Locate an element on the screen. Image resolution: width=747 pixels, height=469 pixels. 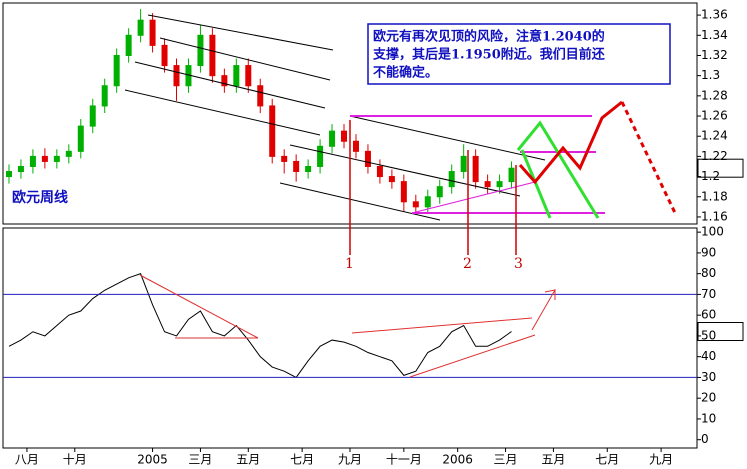
y-tick-label: 100 is located at coordinates (712, 232).